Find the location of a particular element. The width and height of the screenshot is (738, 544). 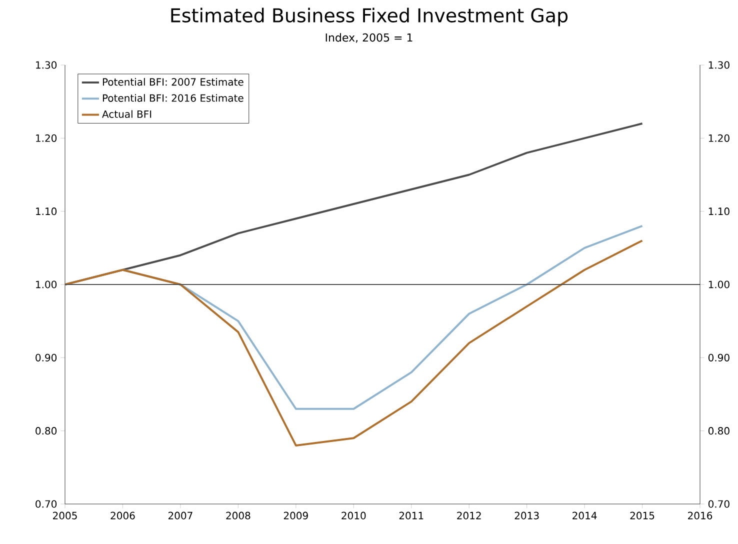

x-tick-label: 2006 is located at coordinates (122, 516).